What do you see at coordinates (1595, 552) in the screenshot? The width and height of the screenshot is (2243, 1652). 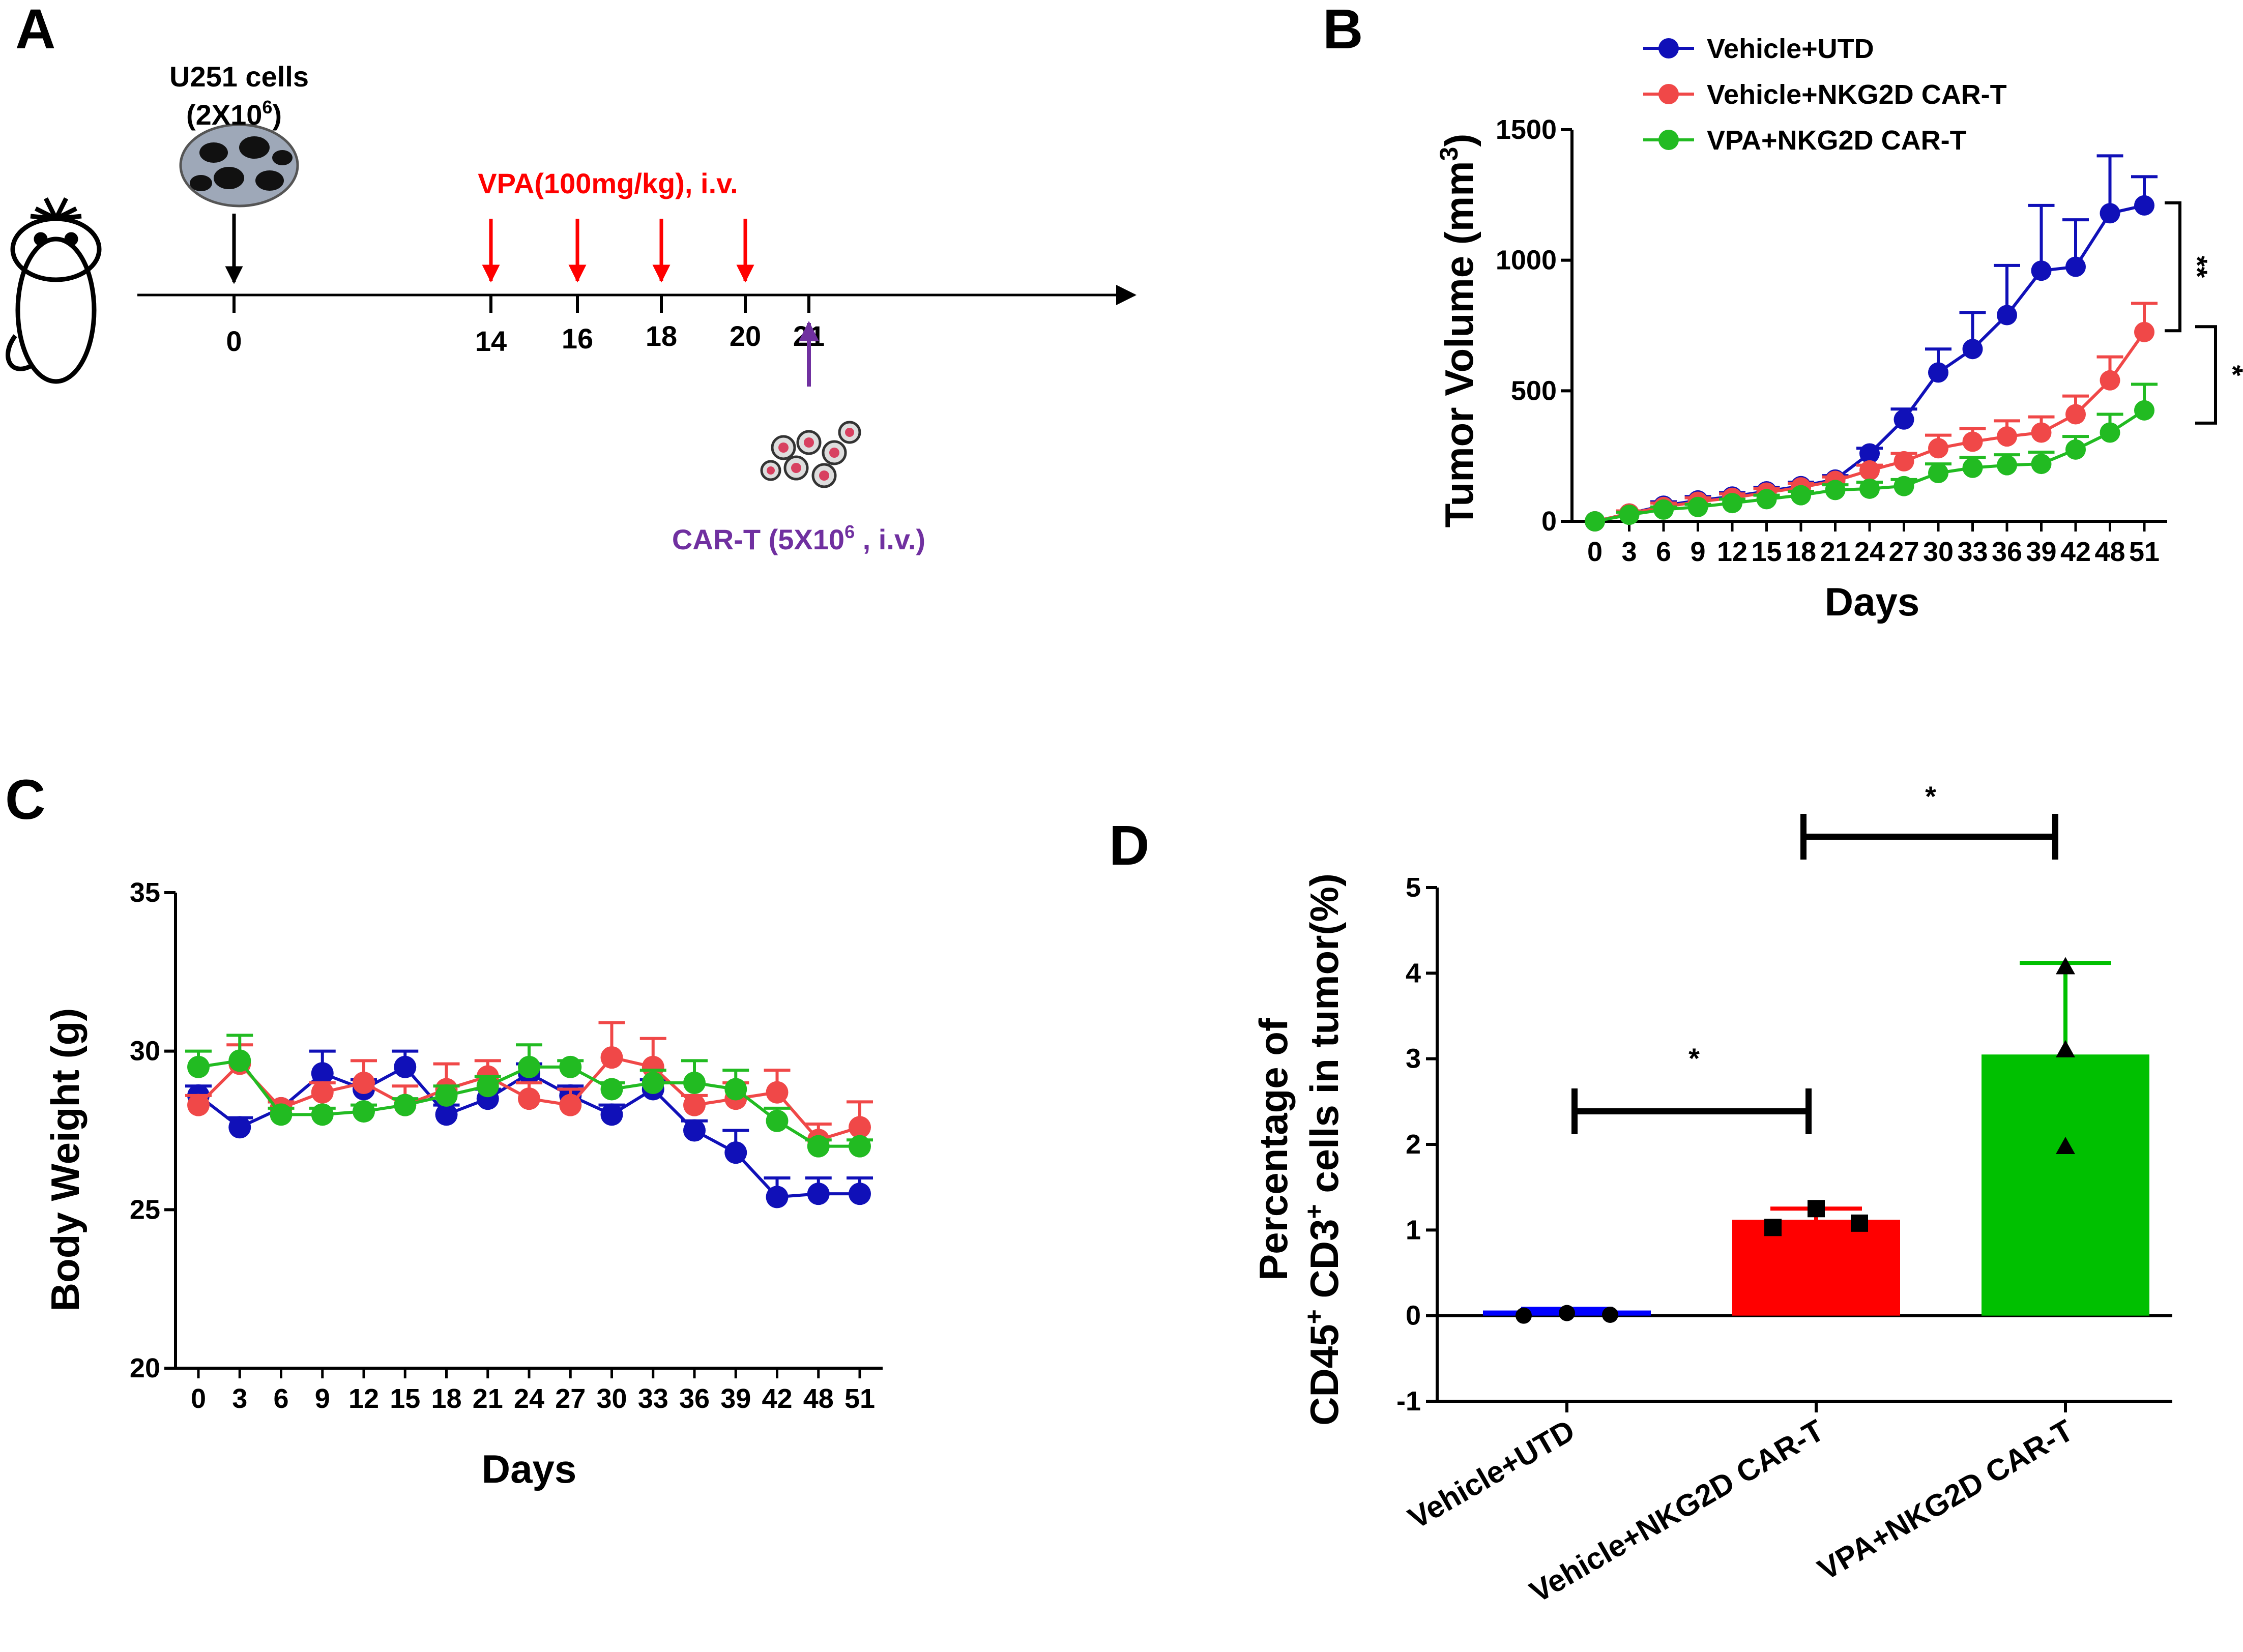 I see `x-tick-label: 0` at bounding box center [1595, 552].